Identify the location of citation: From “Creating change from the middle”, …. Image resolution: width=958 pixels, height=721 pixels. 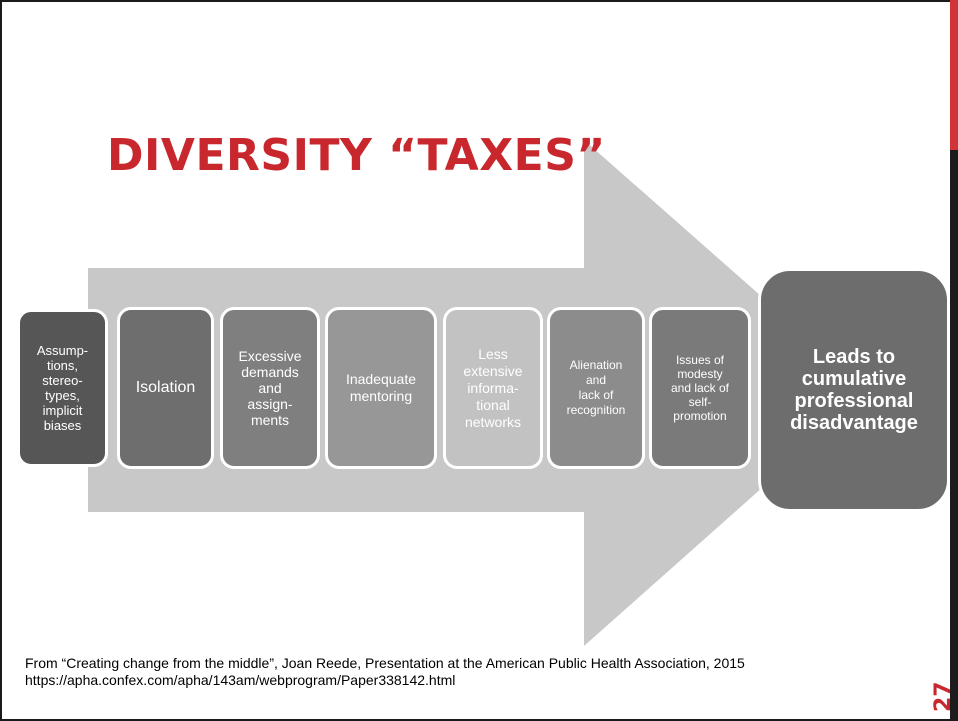
(385, 671).